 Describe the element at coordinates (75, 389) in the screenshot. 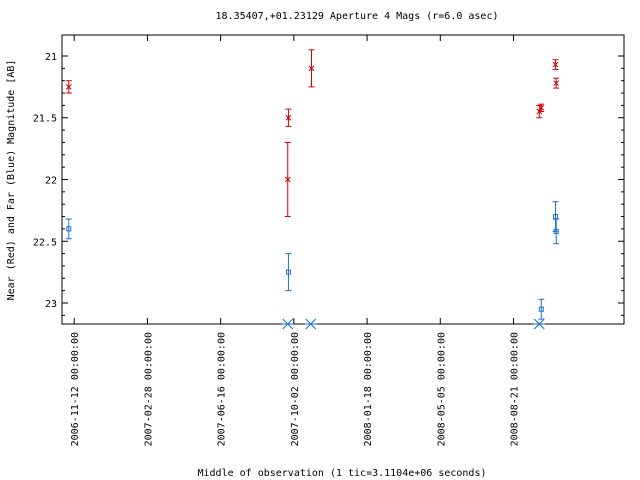

I see `x-tick-label: 2006-11-12 00:00:00` at that location.